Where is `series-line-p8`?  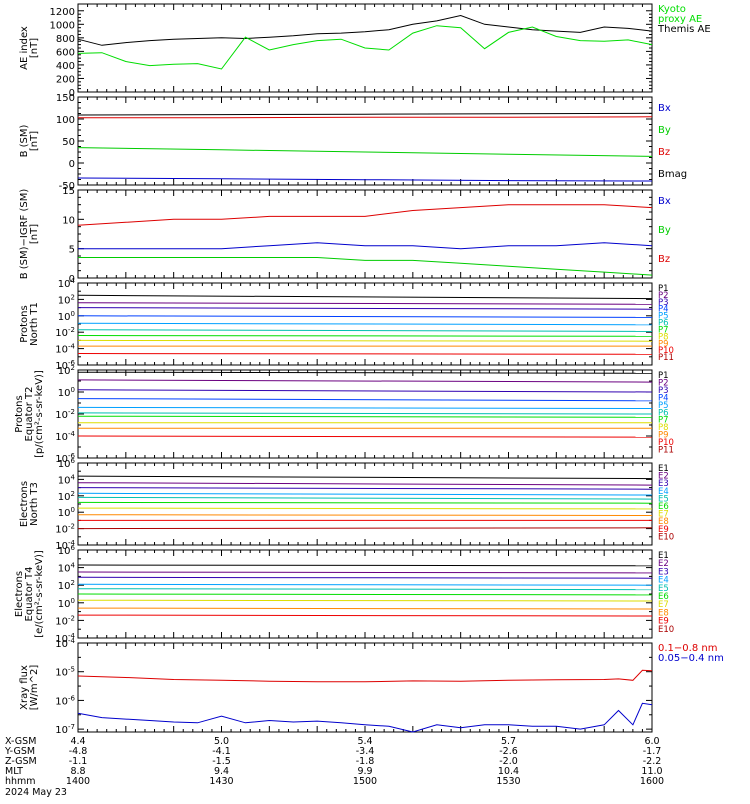 series-line-p8 is located at coordinates (365, 340).